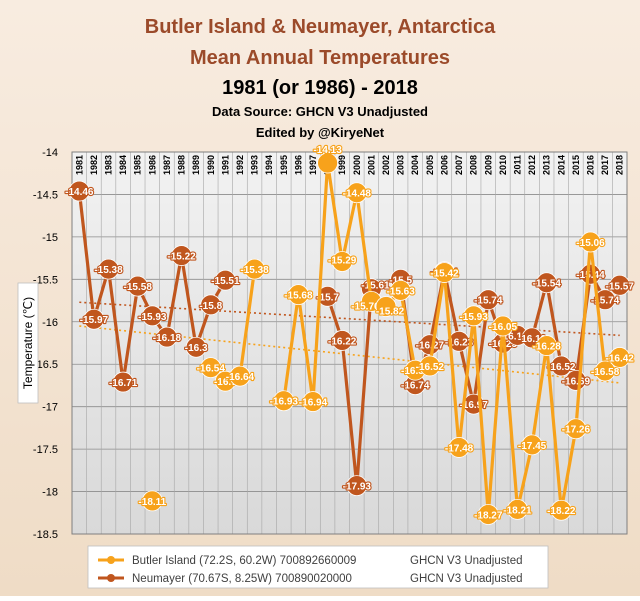 This screenshot has height=601, width=640. What do you see at coordinates (50, 323) in the screenshot?
I see `y-tick-label-4: -16` at bounding box center [50, 323].